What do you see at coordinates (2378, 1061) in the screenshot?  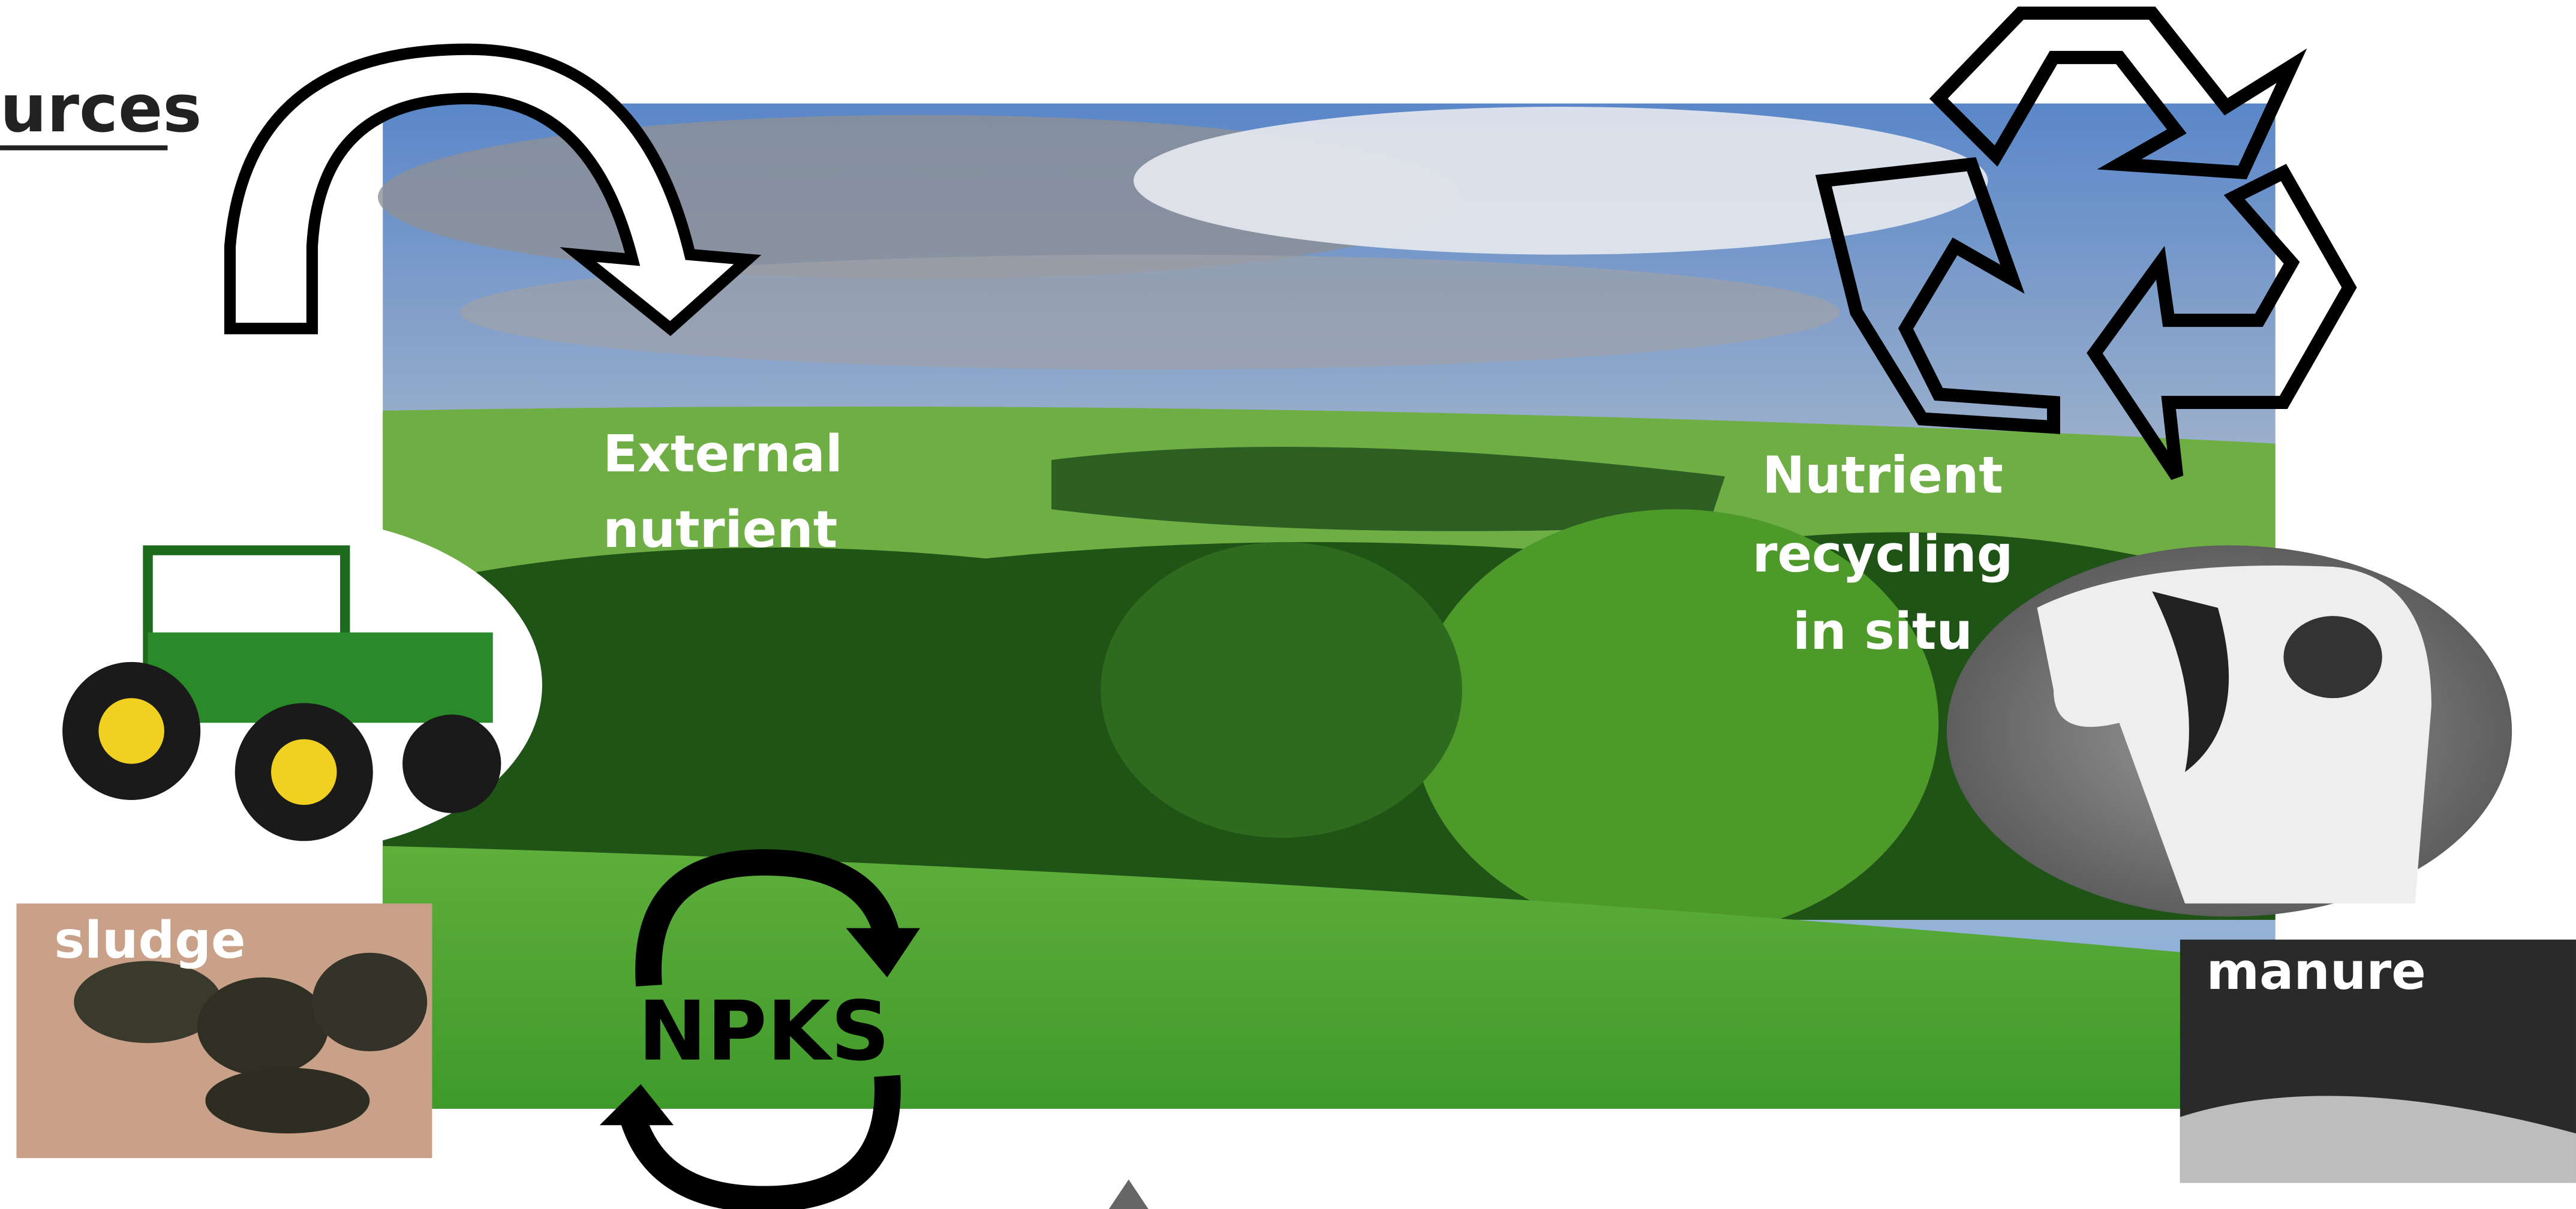 I see `manure-image` at bounding box center [2378, 1061].